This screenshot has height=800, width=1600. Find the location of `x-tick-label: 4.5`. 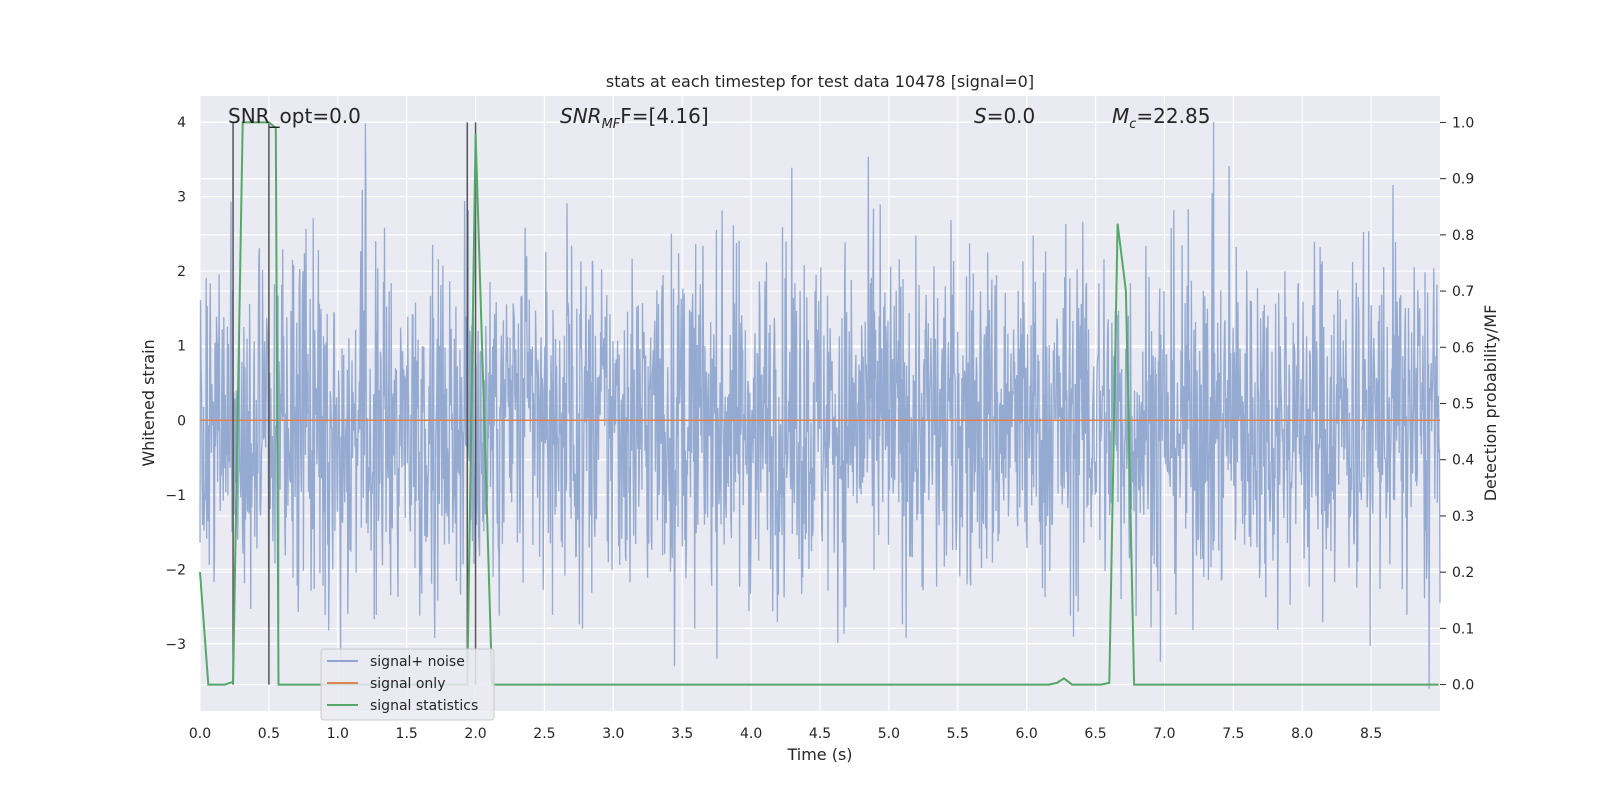

x-tick-label: 4.5 is located at coordinates (820, 734).